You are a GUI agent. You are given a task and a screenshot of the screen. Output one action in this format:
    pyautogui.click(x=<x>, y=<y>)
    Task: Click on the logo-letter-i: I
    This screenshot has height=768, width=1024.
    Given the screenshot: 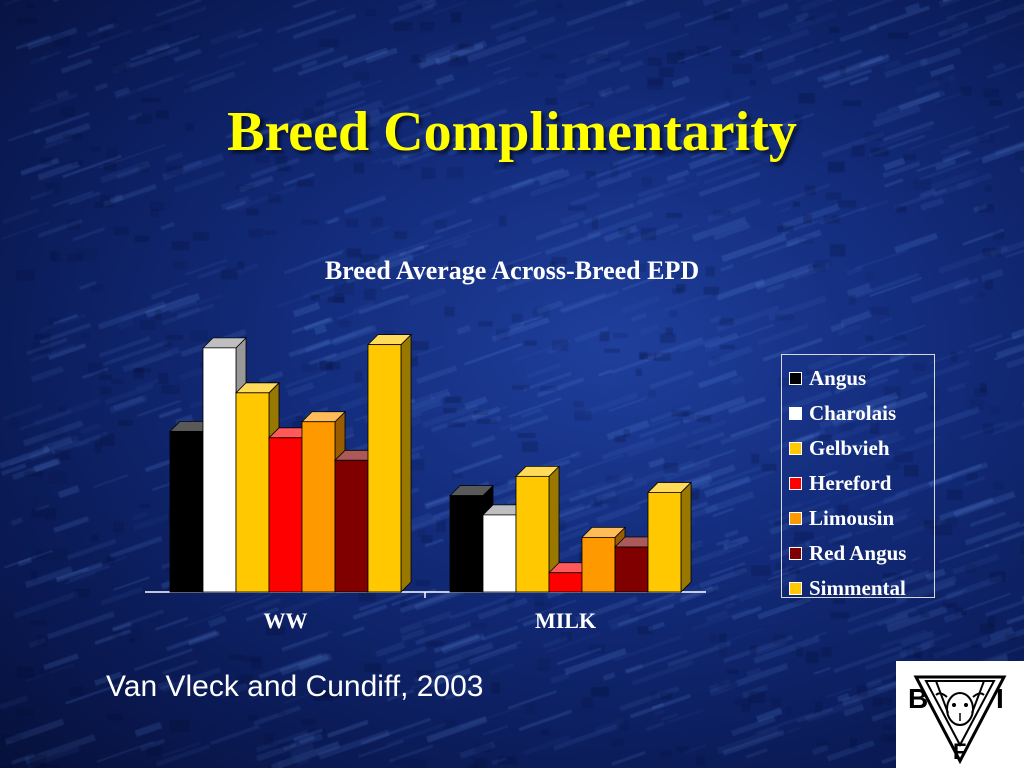 What is the action you would take?
    pyautogui.click(x=1000, y=698)
    